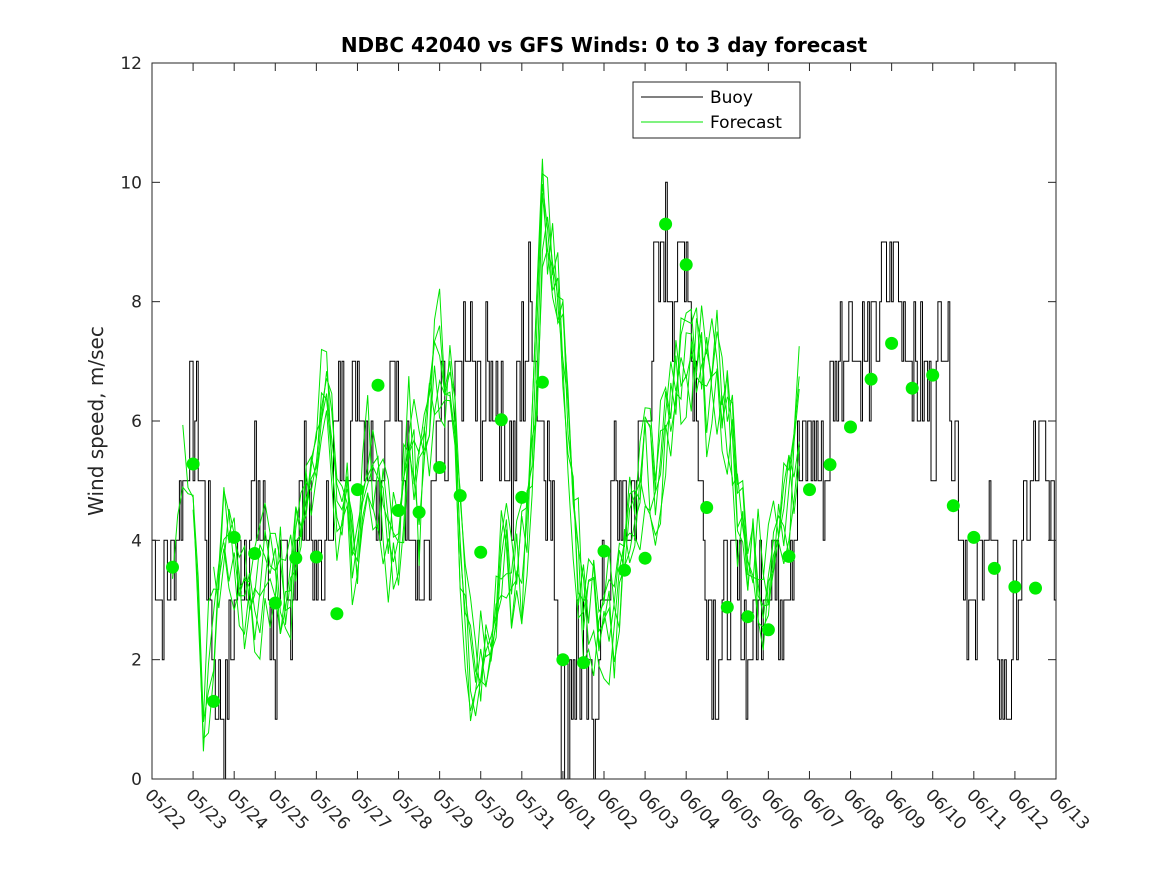  I want to click on legend-box, so click(716, 110).